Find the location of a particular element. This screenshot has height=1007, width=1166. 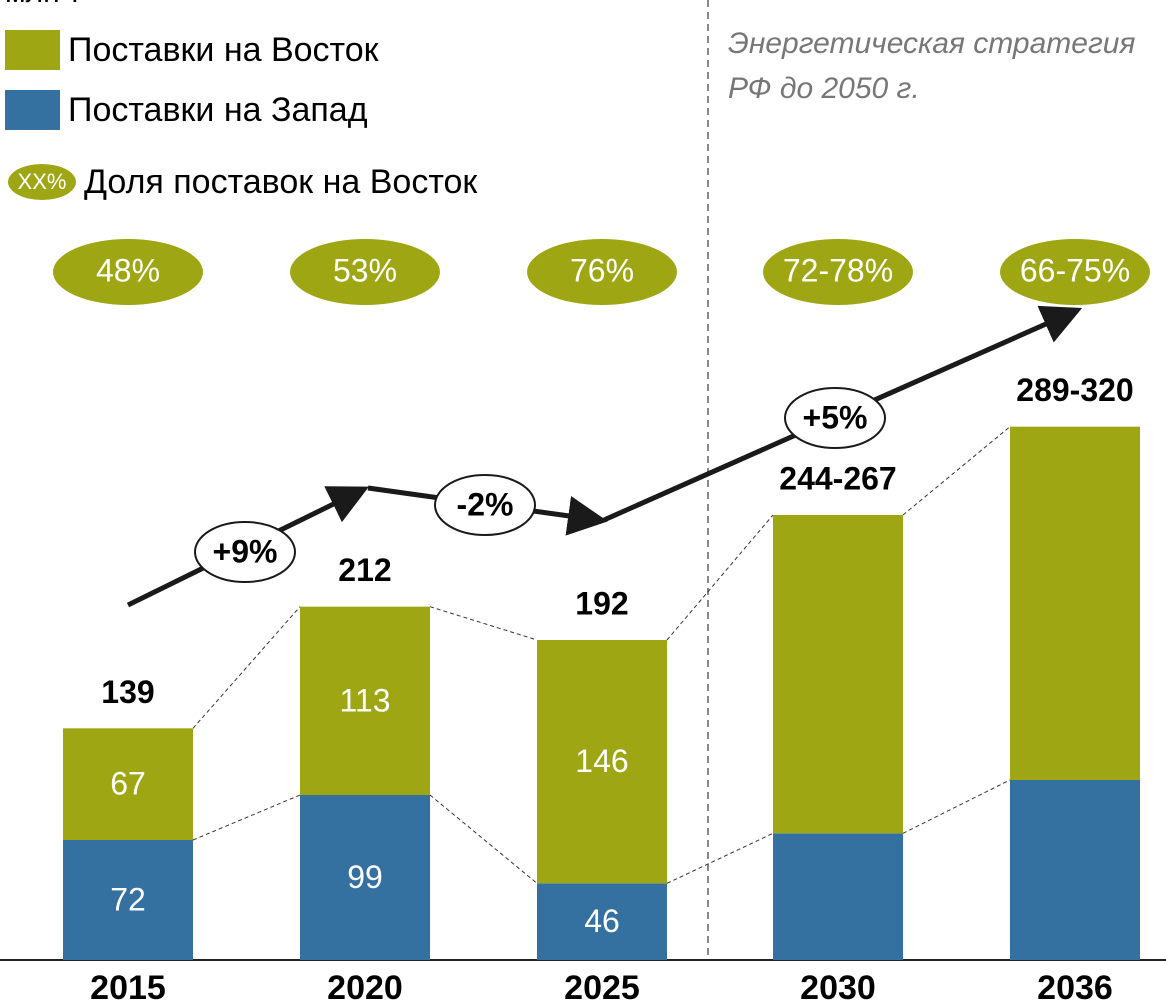

value-label: 46 is located at coordinates (602, 921).